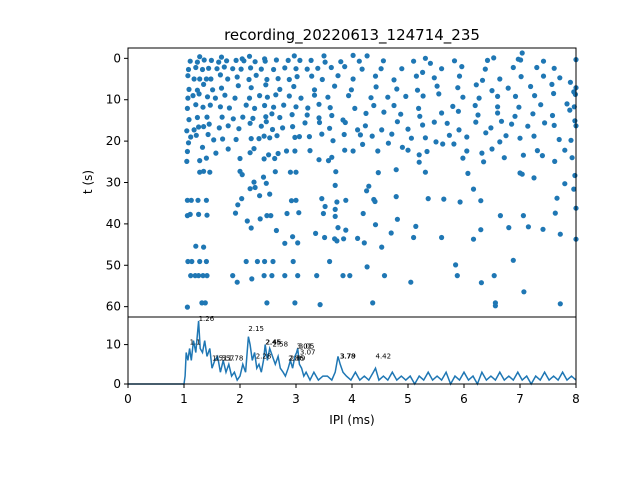 Image resolution: width=640 pixels, height=480 pixels. Describe the element at coordinates (352, 399) in the screenshot. I see `histogram-x-tick-label: 4` at that location.